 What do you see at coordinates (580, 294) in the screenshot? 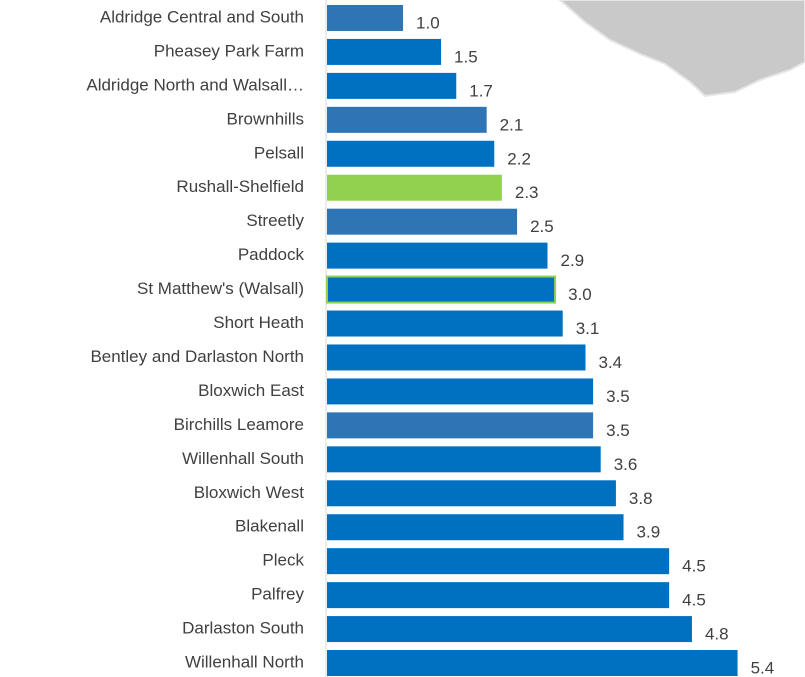
I see `value-label: 3.0` at bounding box center [580, 294].